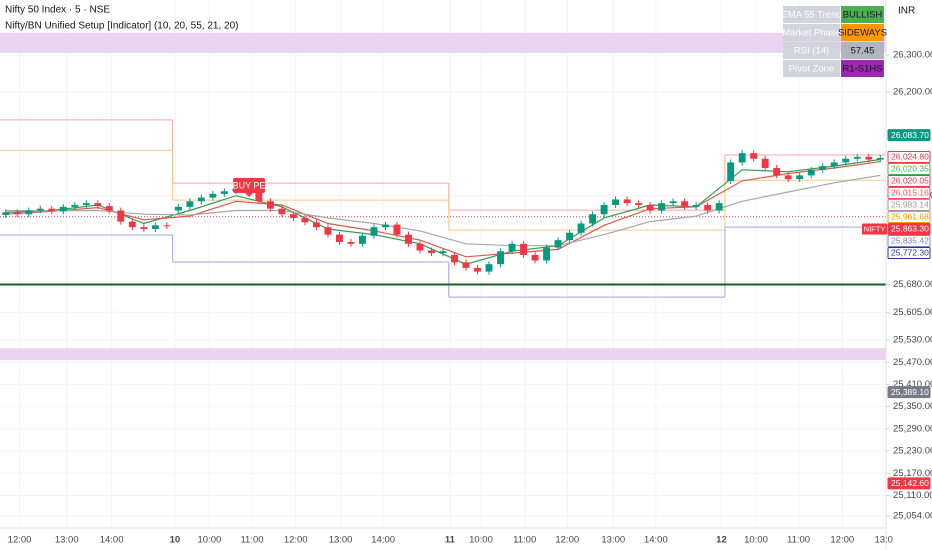 This screenshot has height=550, width=932. I want to click on x-tick-label: 11, so click(450, 540).